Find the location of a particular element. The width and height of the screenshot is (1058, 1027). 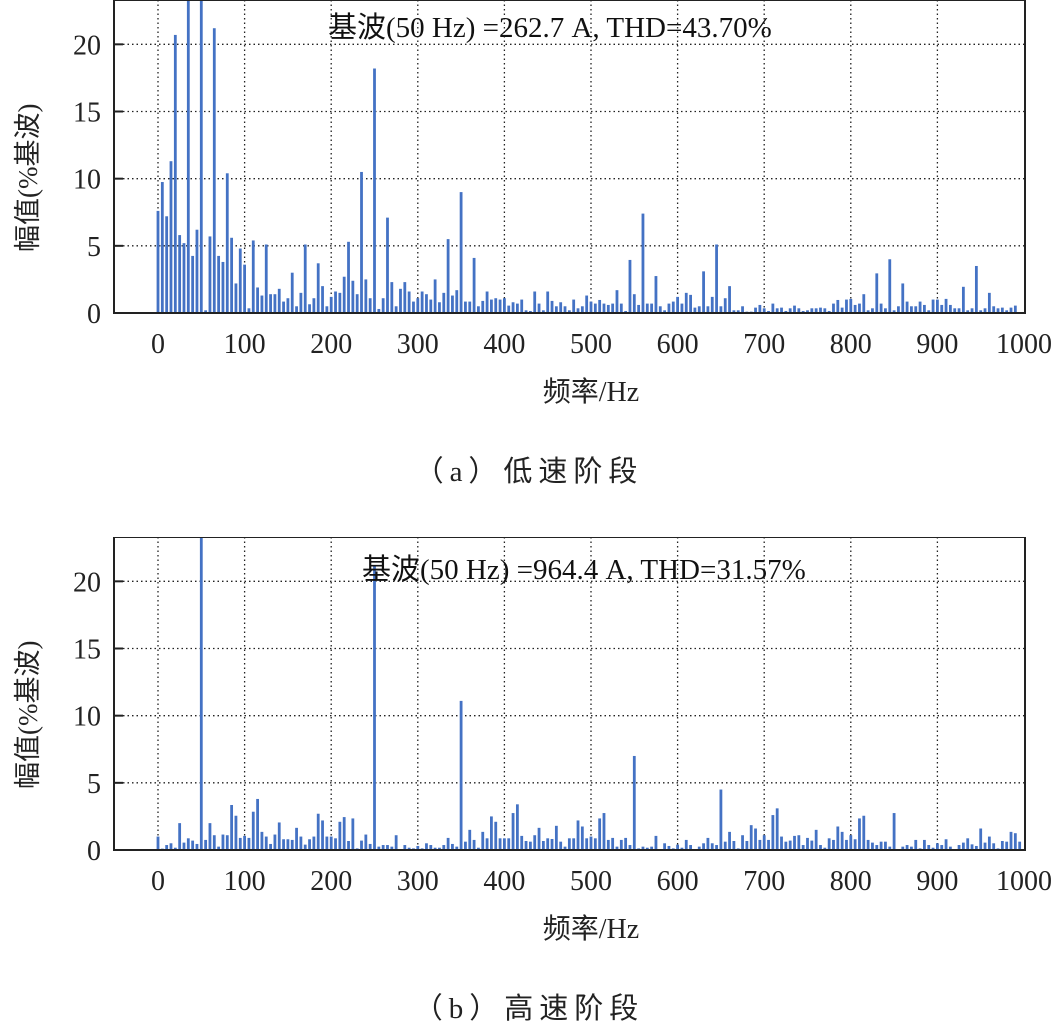

x-axis-label-b: 频率/Hz is located at coordinates (591, 929).